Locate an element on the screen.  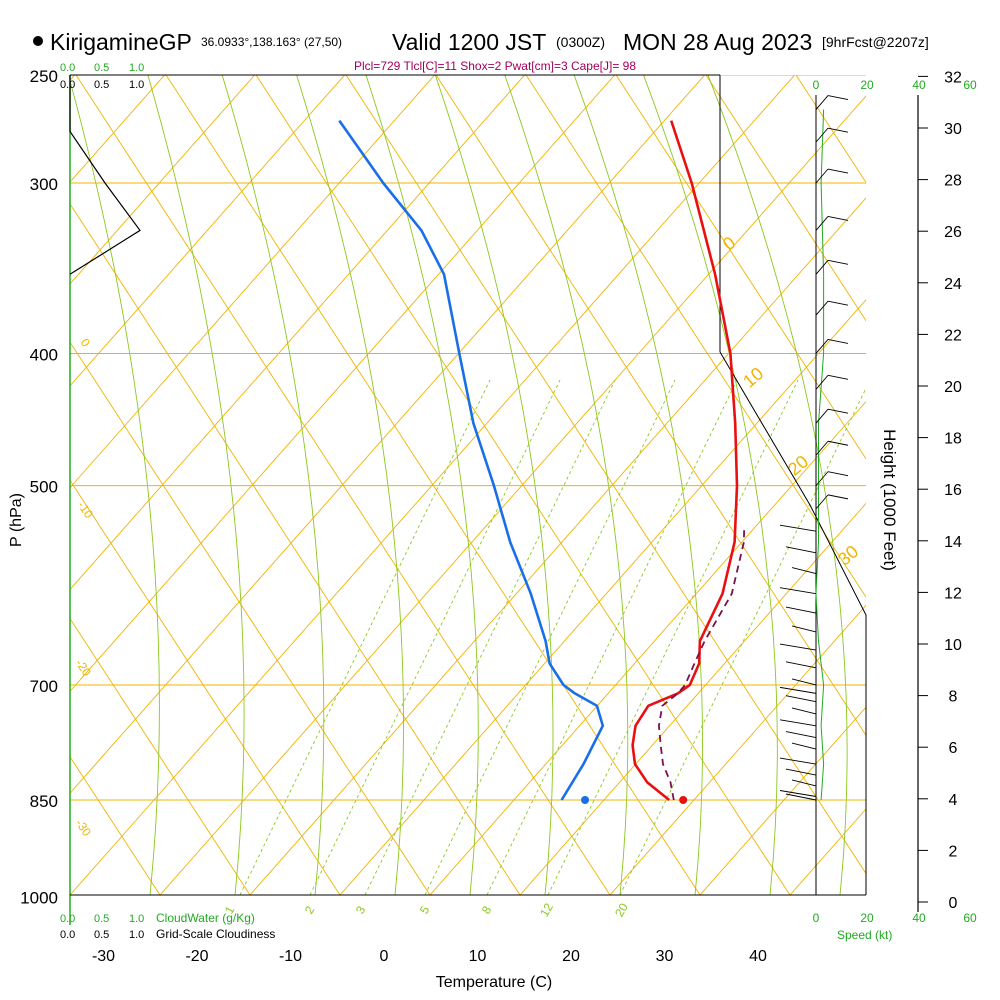
wind-scale-top-0: 0 is located at coordinates (816, 85).